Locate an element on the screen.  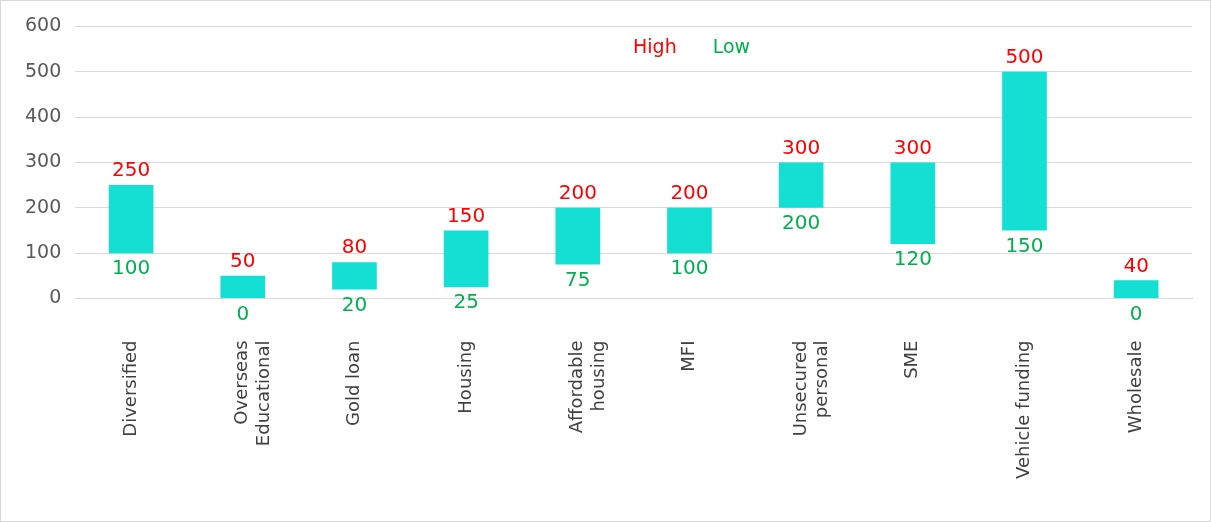
x-tick-label: Vehicle funding is located at coordinates (1023, 410).